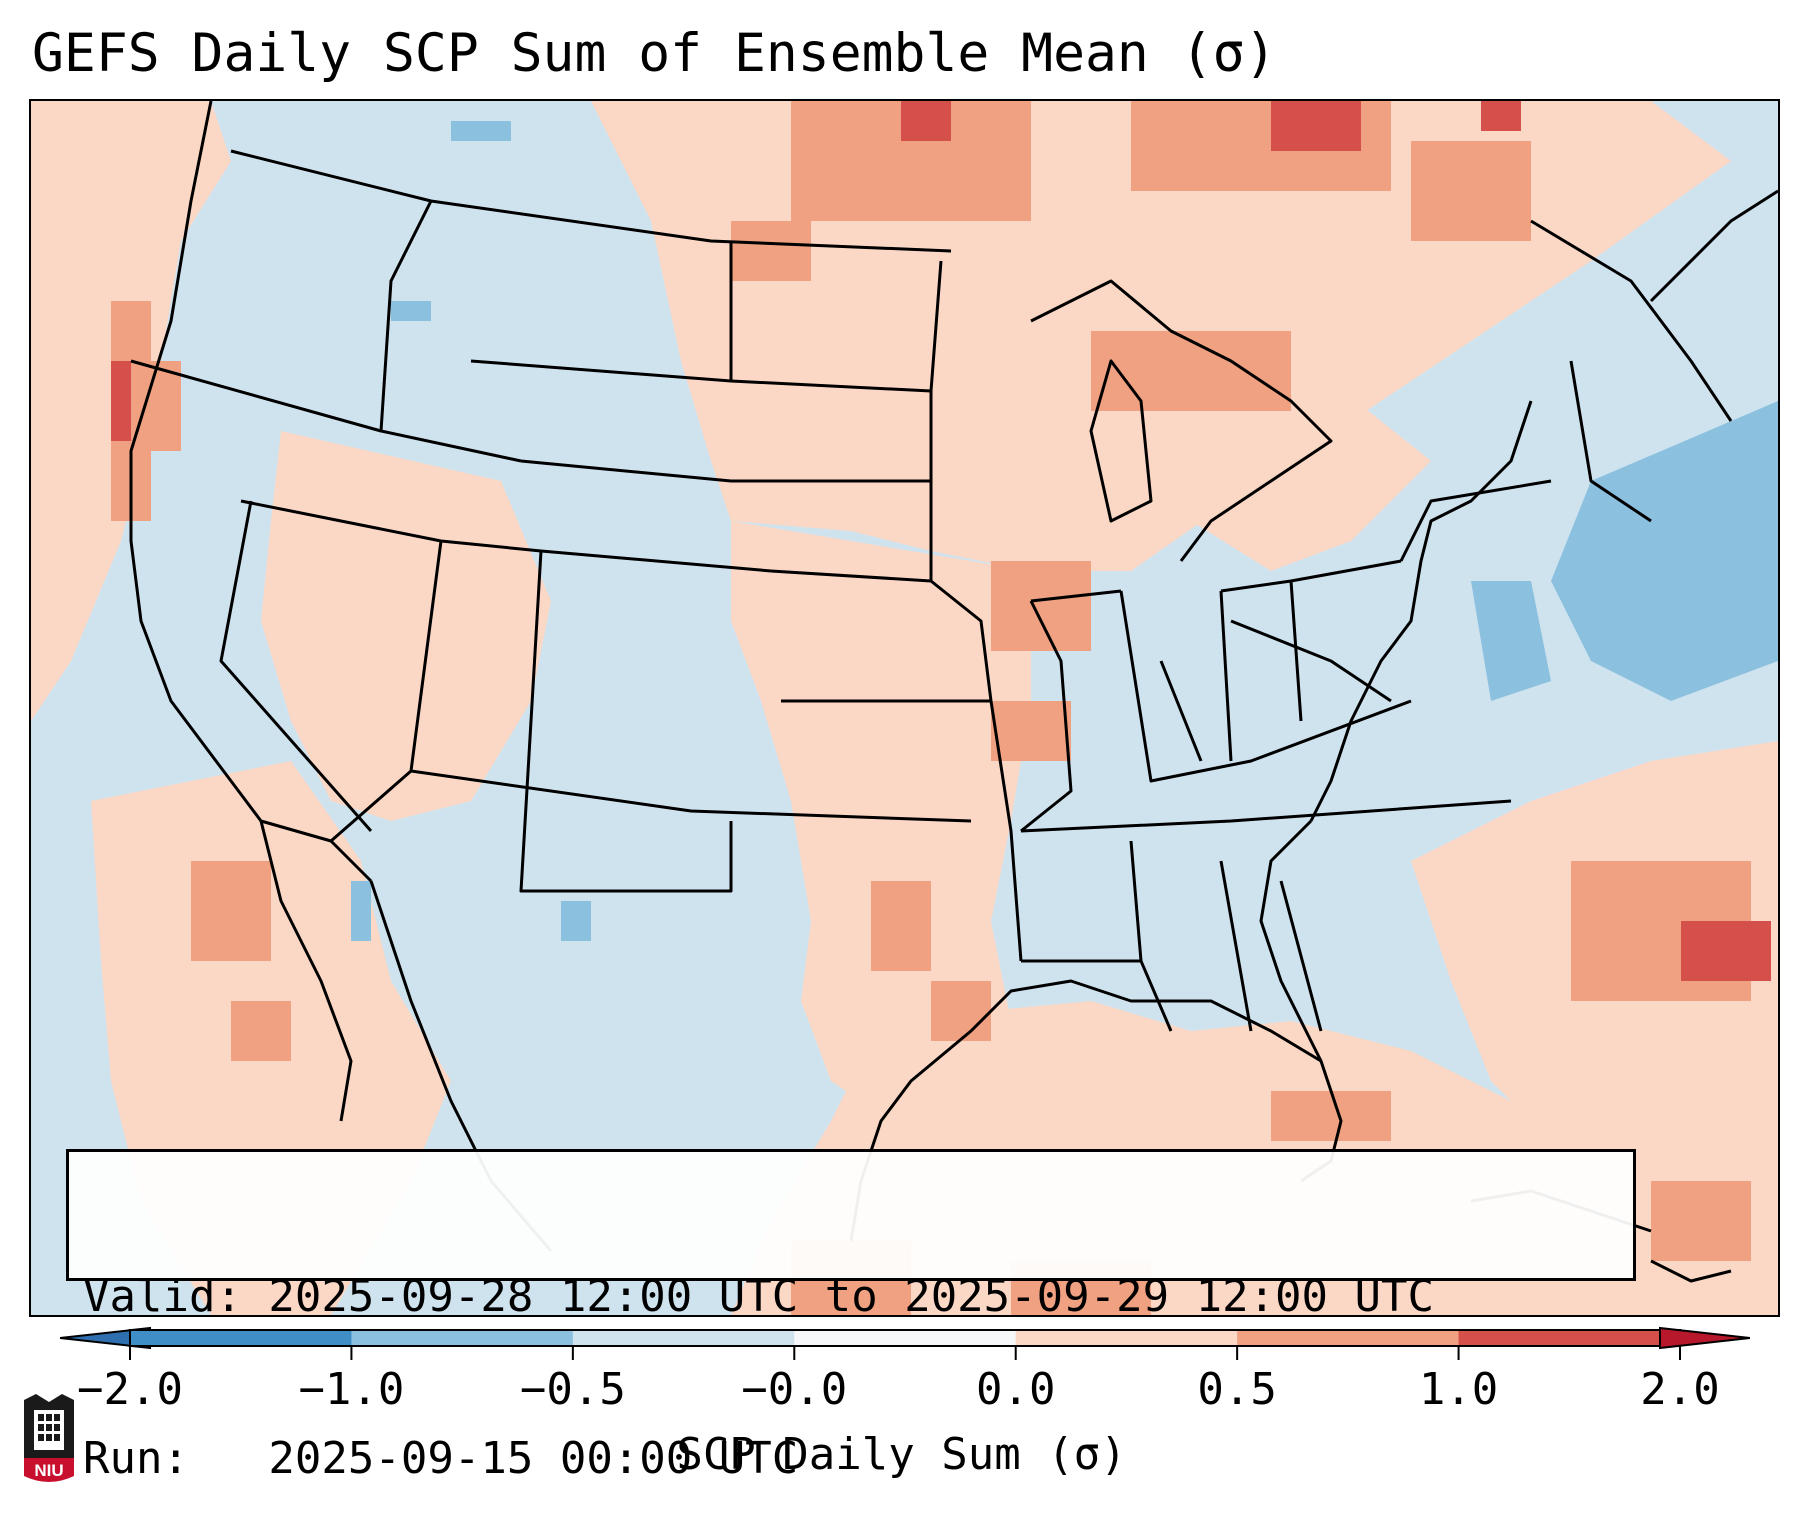 The width and height of the screenshot is (1803, 1540). I want to click on chart-title: GEFS Daily SCP Sum of Ensemble Mean (σ), so click(654, 53).